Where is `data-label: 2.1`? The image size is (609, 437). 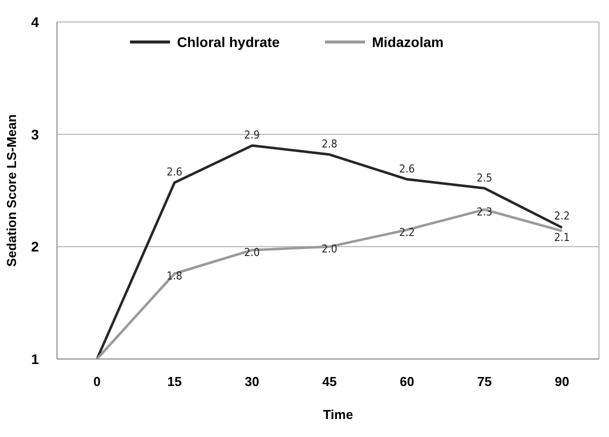 data-label: 2.1 is located at coordinates (562, 237).